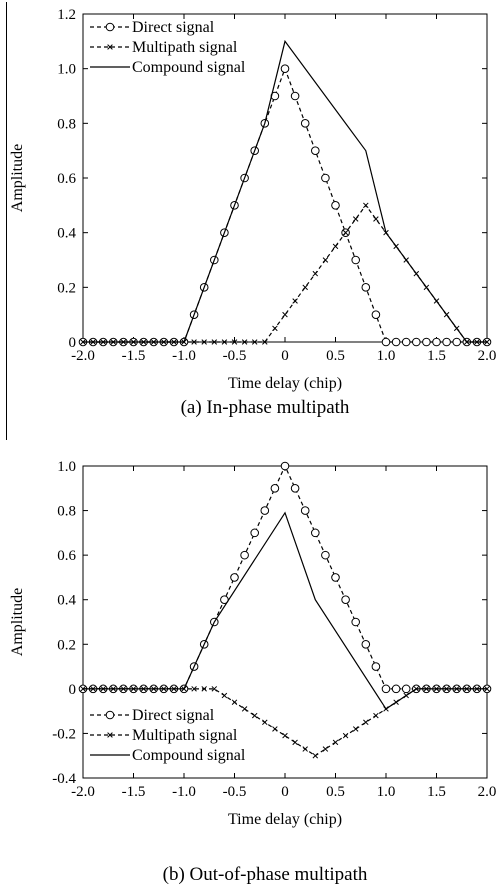  I want to click on x-tick-label: -2.0, so click(83, 792).